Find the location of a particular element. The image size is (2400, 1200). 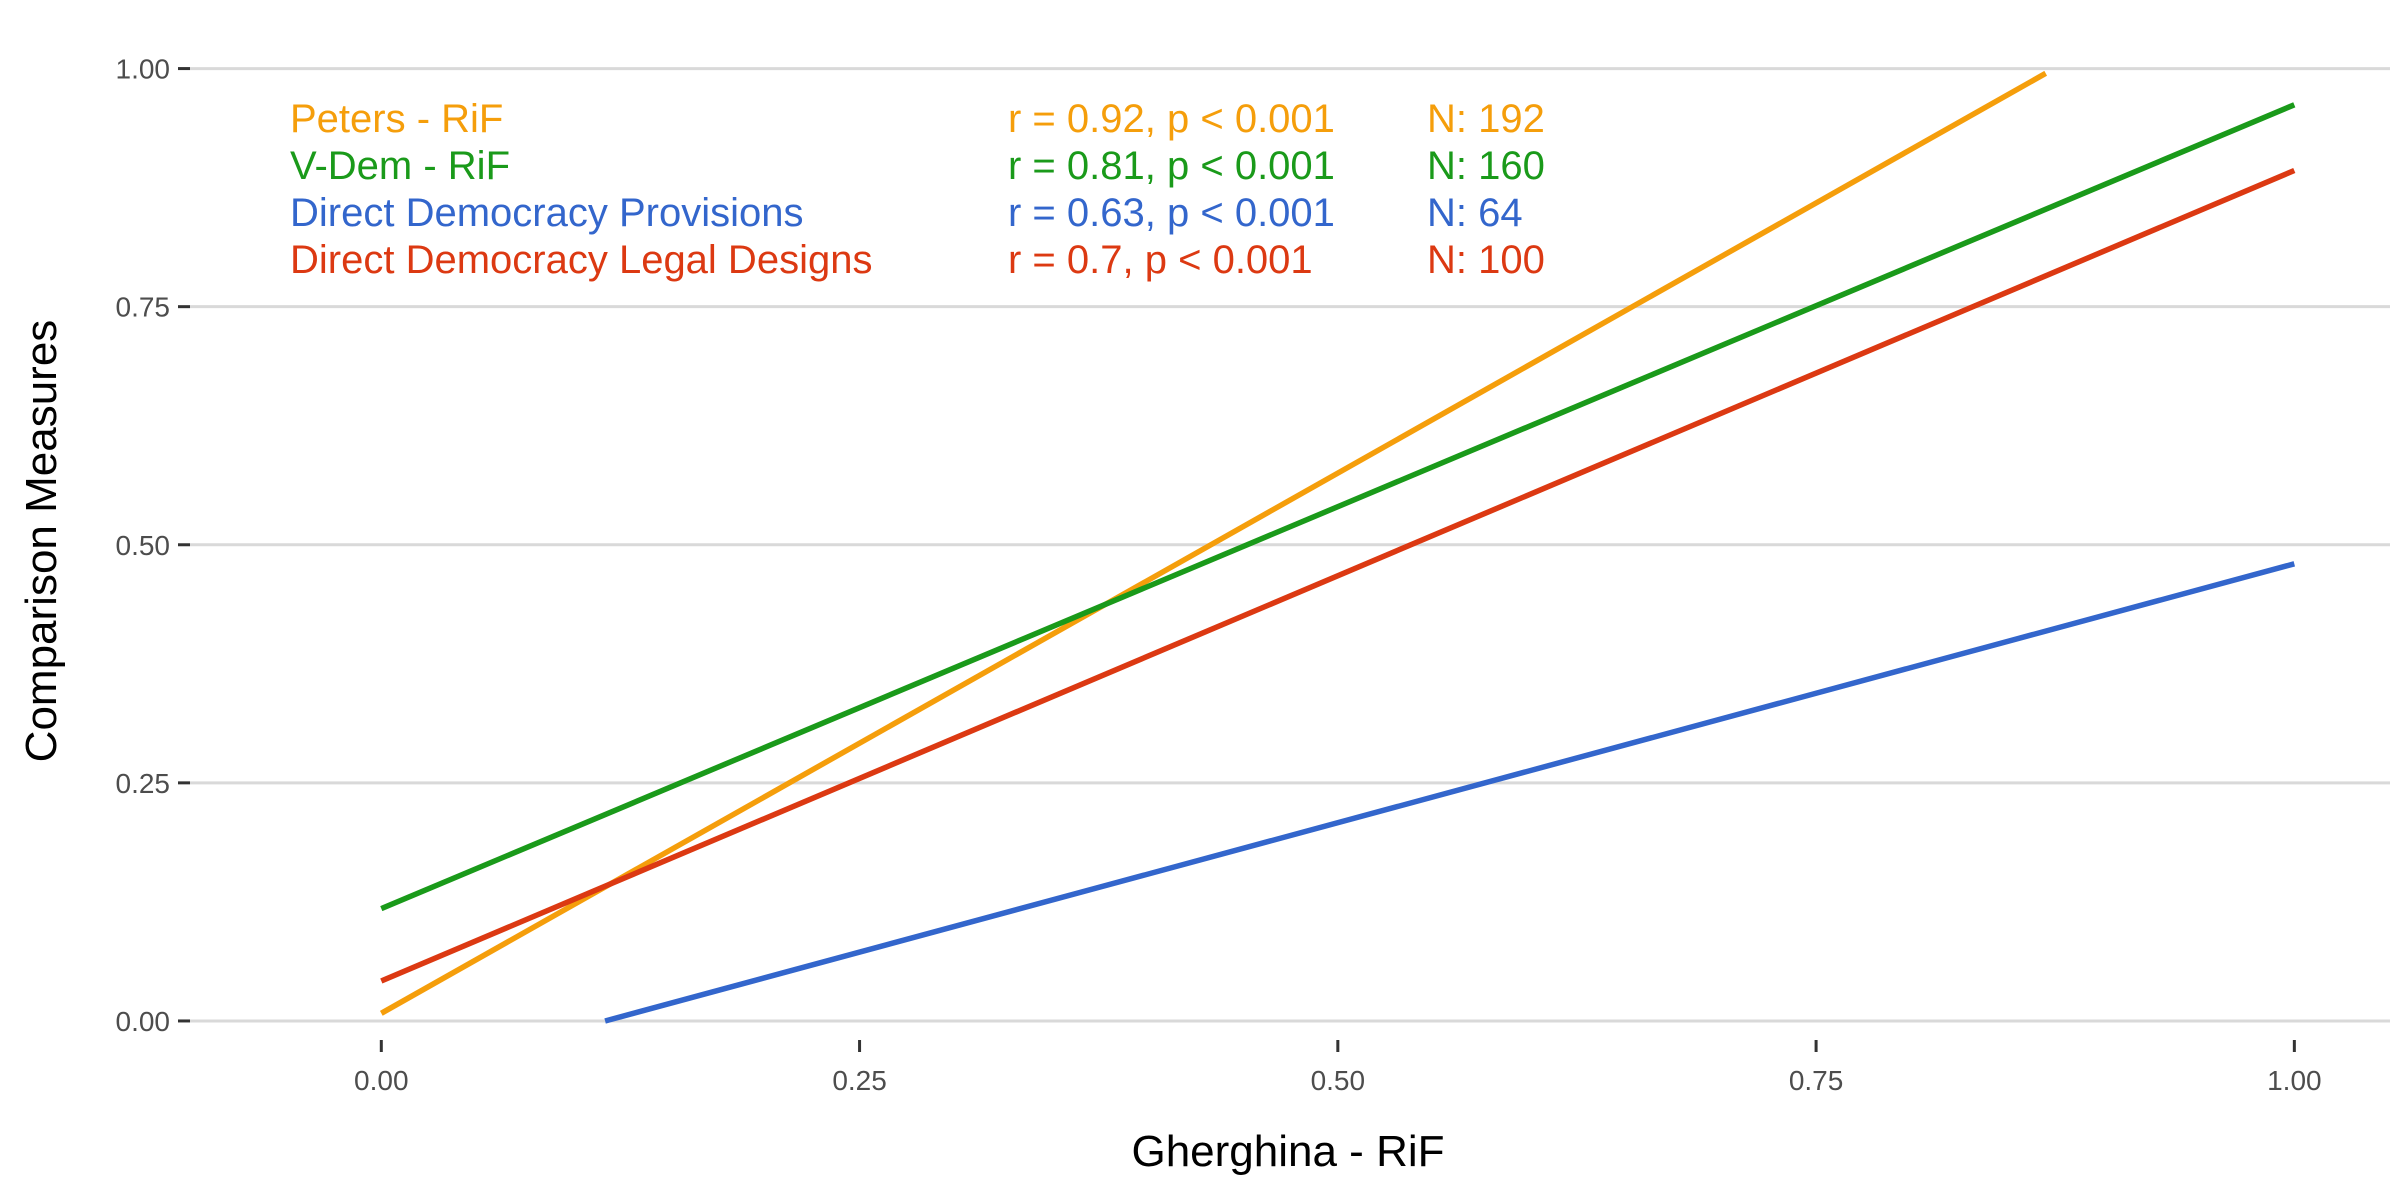

legend-stat-1: r = 0.81, p < 0.001 is located at coordinates (1171, 166).